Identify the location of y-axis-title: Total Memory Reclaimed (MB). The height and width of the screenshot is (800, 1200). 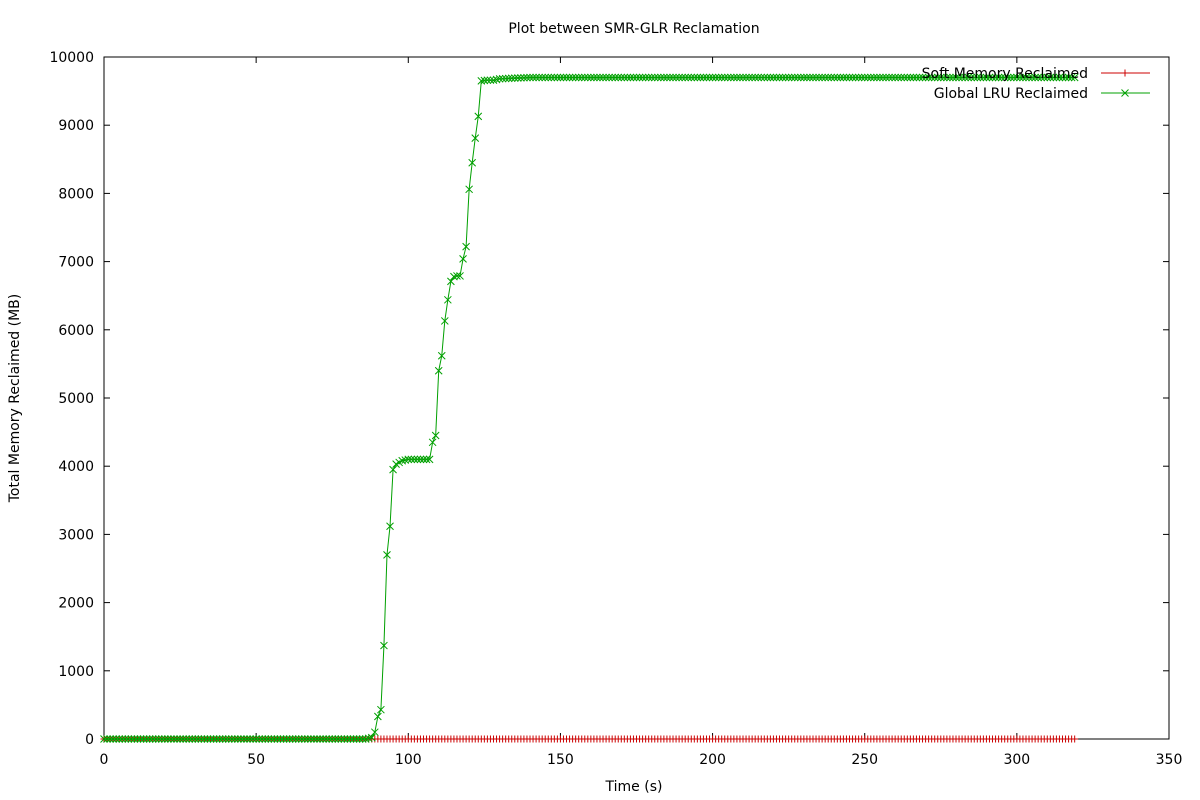
(15, 399).